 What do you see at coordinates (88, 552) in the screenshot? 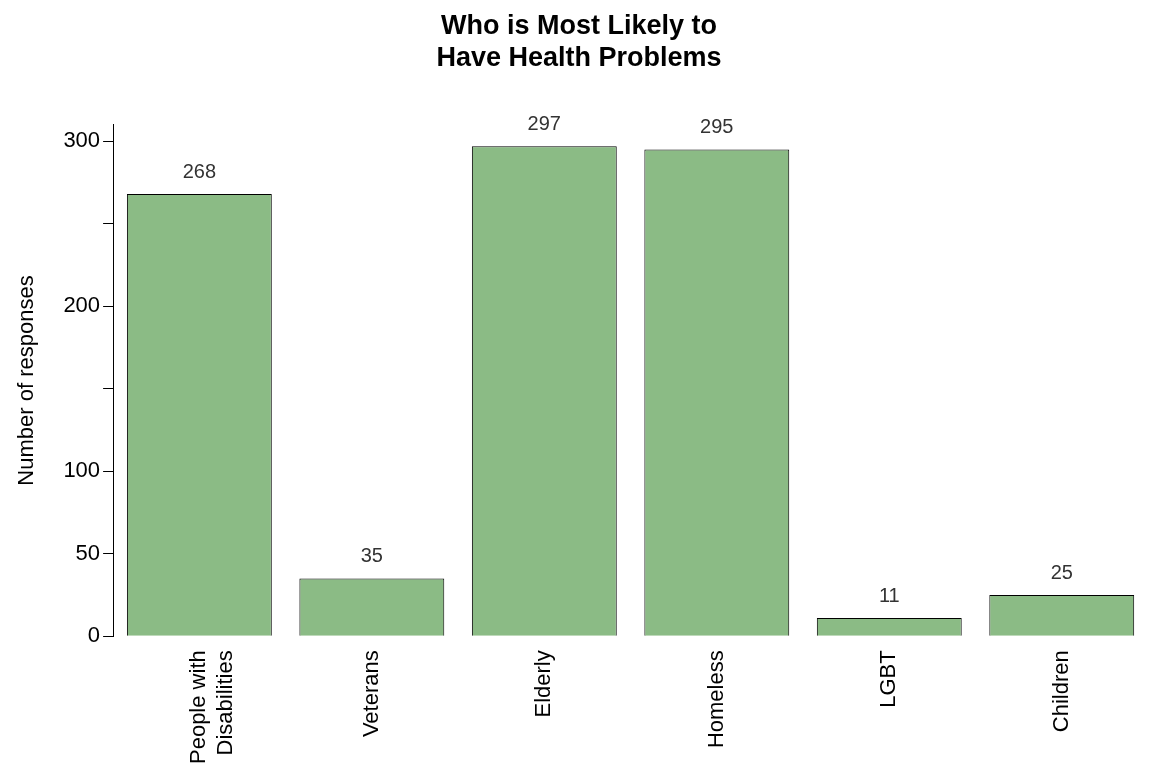
I see `y-tick-label: 50` at bounding box center [88, 552].